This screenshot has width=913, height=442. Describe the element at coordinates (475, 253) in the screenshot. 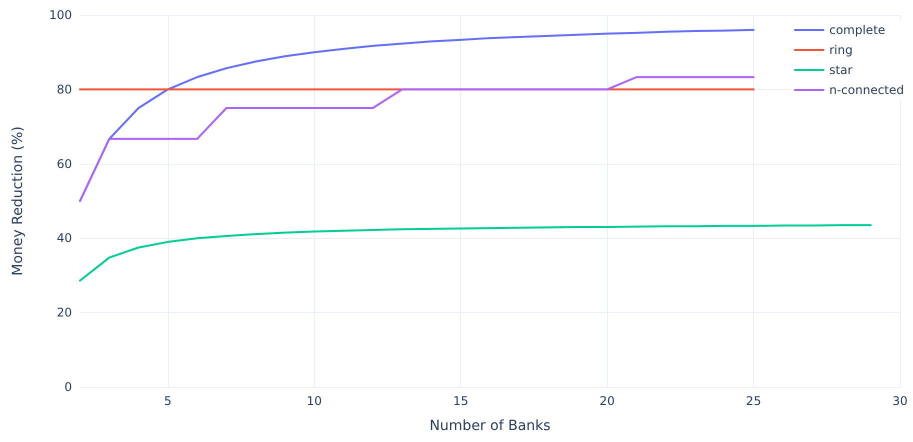

I see `line-series` at that location.